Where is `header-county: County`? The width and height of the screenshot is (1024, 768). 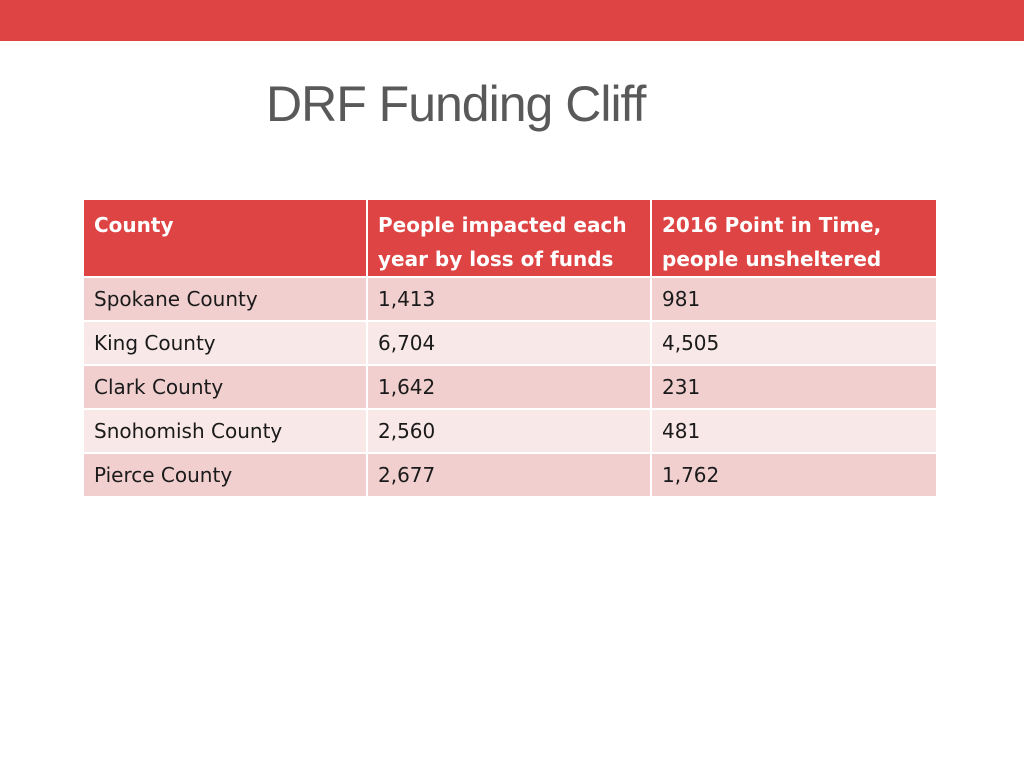
header-county: County is located at coordinates (225, 238).